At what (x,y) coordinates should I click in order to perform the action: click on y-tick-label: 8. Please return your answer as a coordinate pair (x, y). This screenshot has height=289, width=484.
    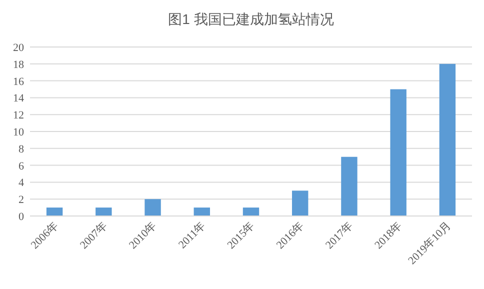
    Looking at the image, I should click on (21, 149).